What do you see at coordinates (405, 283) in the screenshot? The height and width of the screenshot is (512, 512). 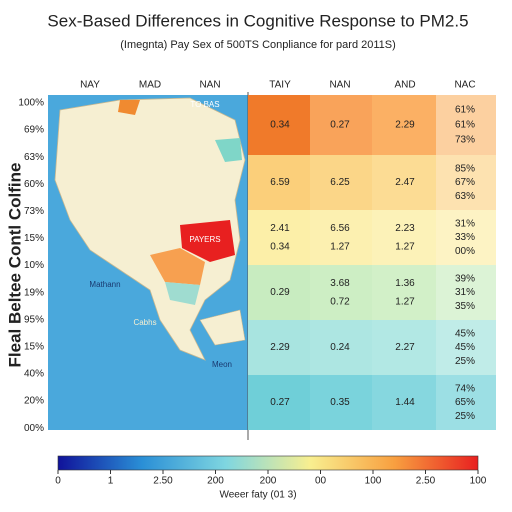 I see `cell-text: 1.36` at bounding box center [405, 283].